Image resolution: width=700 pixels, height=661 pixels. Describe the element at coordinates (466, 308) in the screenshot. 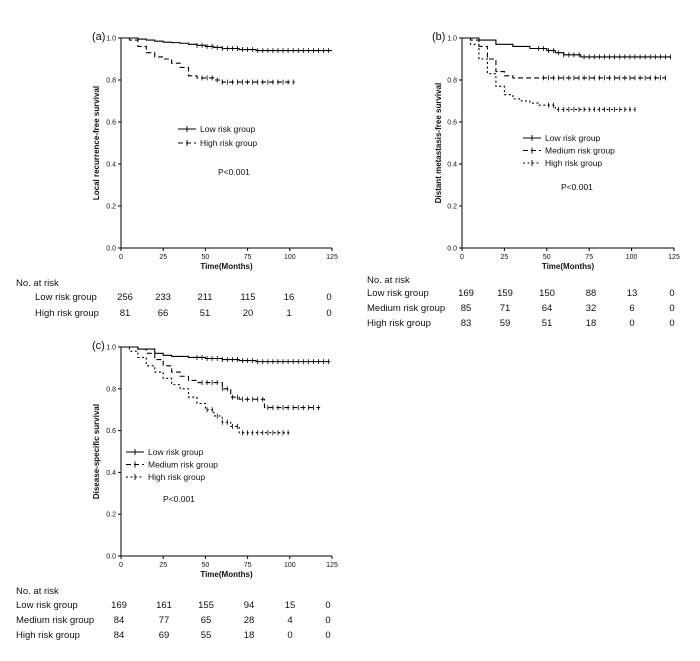

I see `risk-count: 85` at that location.